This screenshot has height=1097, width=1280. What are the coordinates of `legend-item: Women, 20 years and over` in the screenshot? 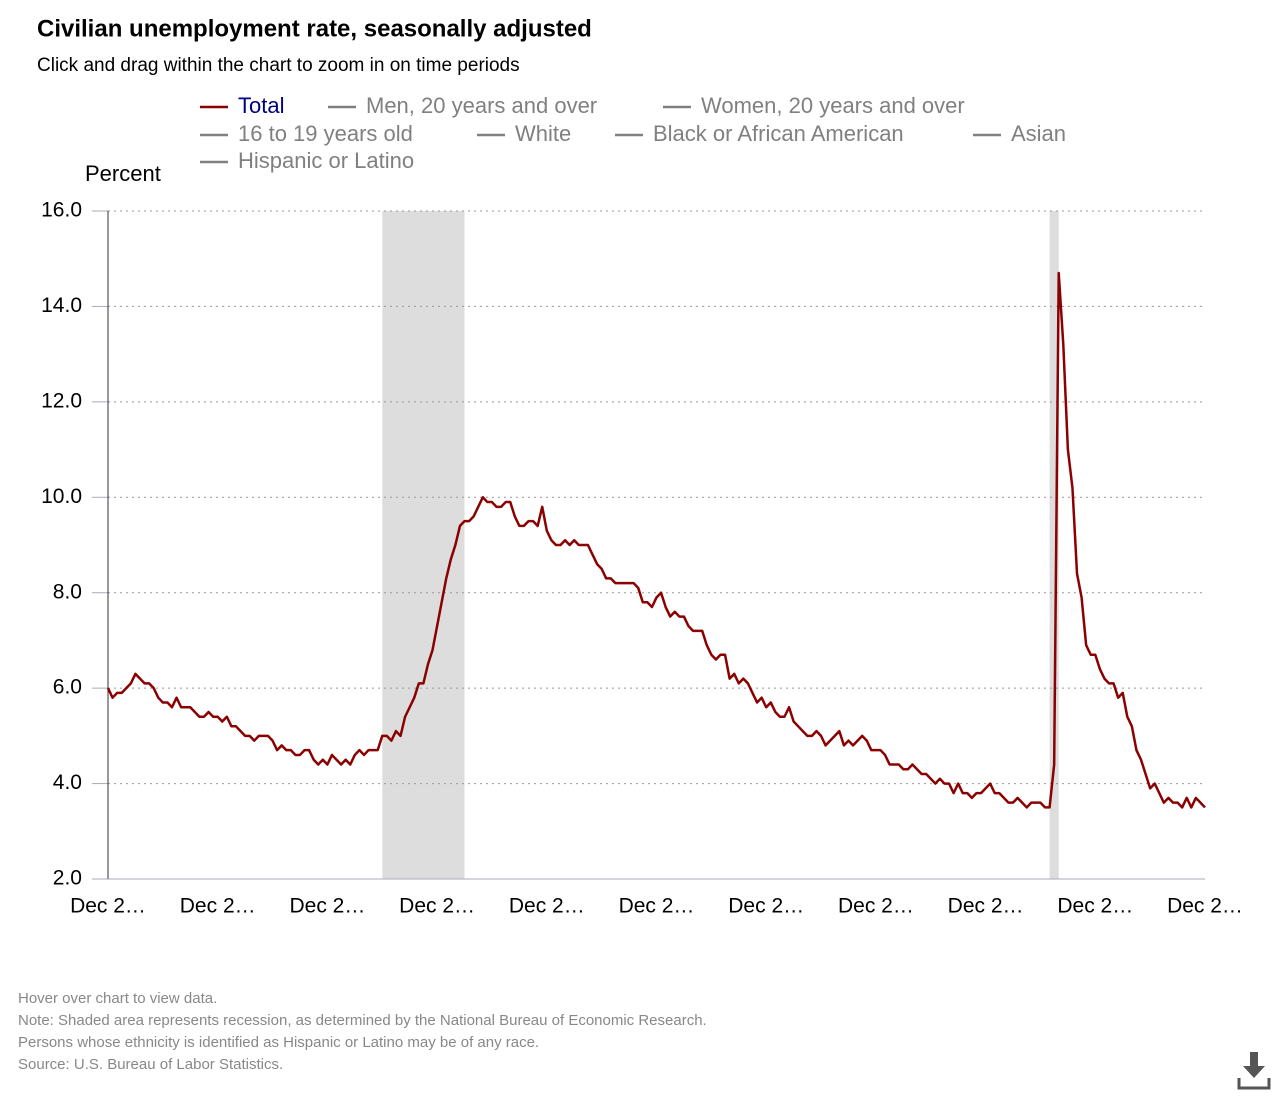 It's located at (814, 105).